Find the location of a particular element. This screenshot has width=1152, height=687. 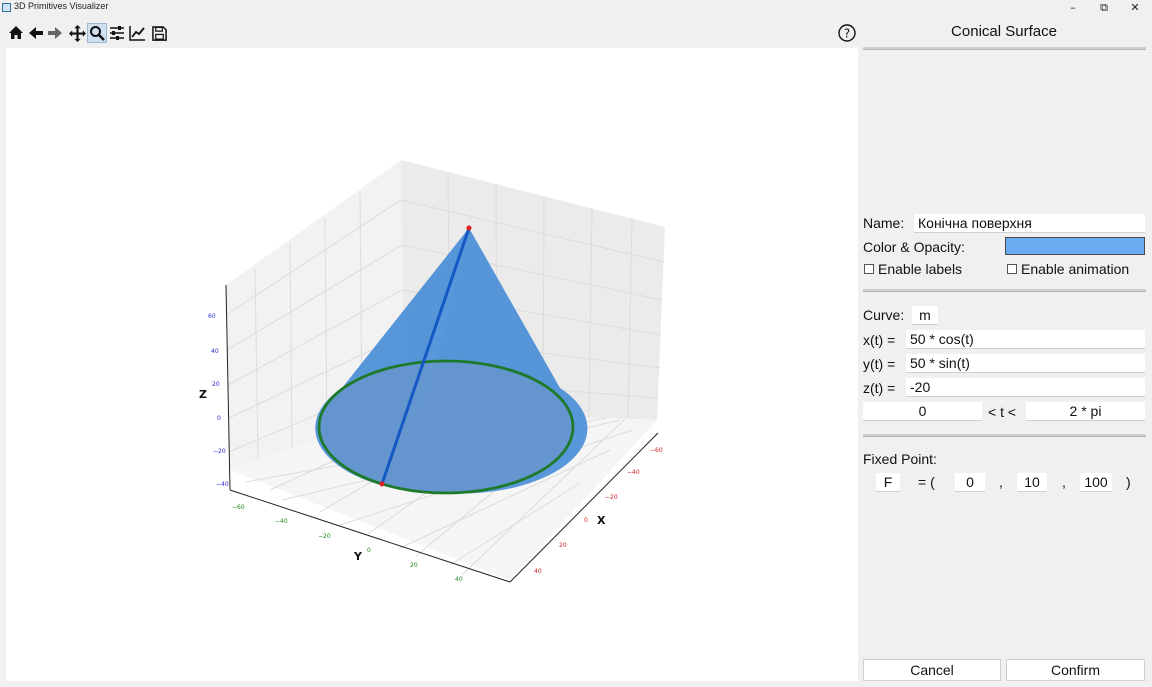

base-curve is located at coordinates (446, 427).